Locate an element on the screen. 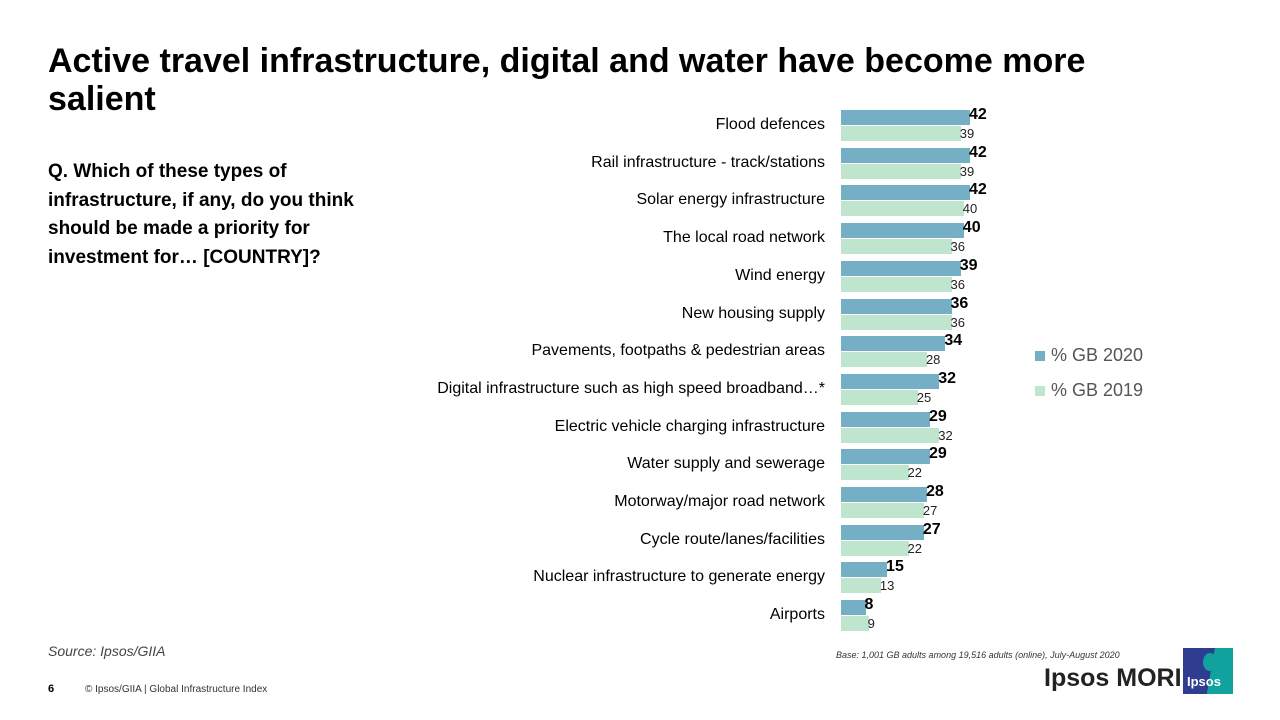 The image size is (1280, 720). legend-item-2019: % GB 2019 is located at coordinates (1089, 390).